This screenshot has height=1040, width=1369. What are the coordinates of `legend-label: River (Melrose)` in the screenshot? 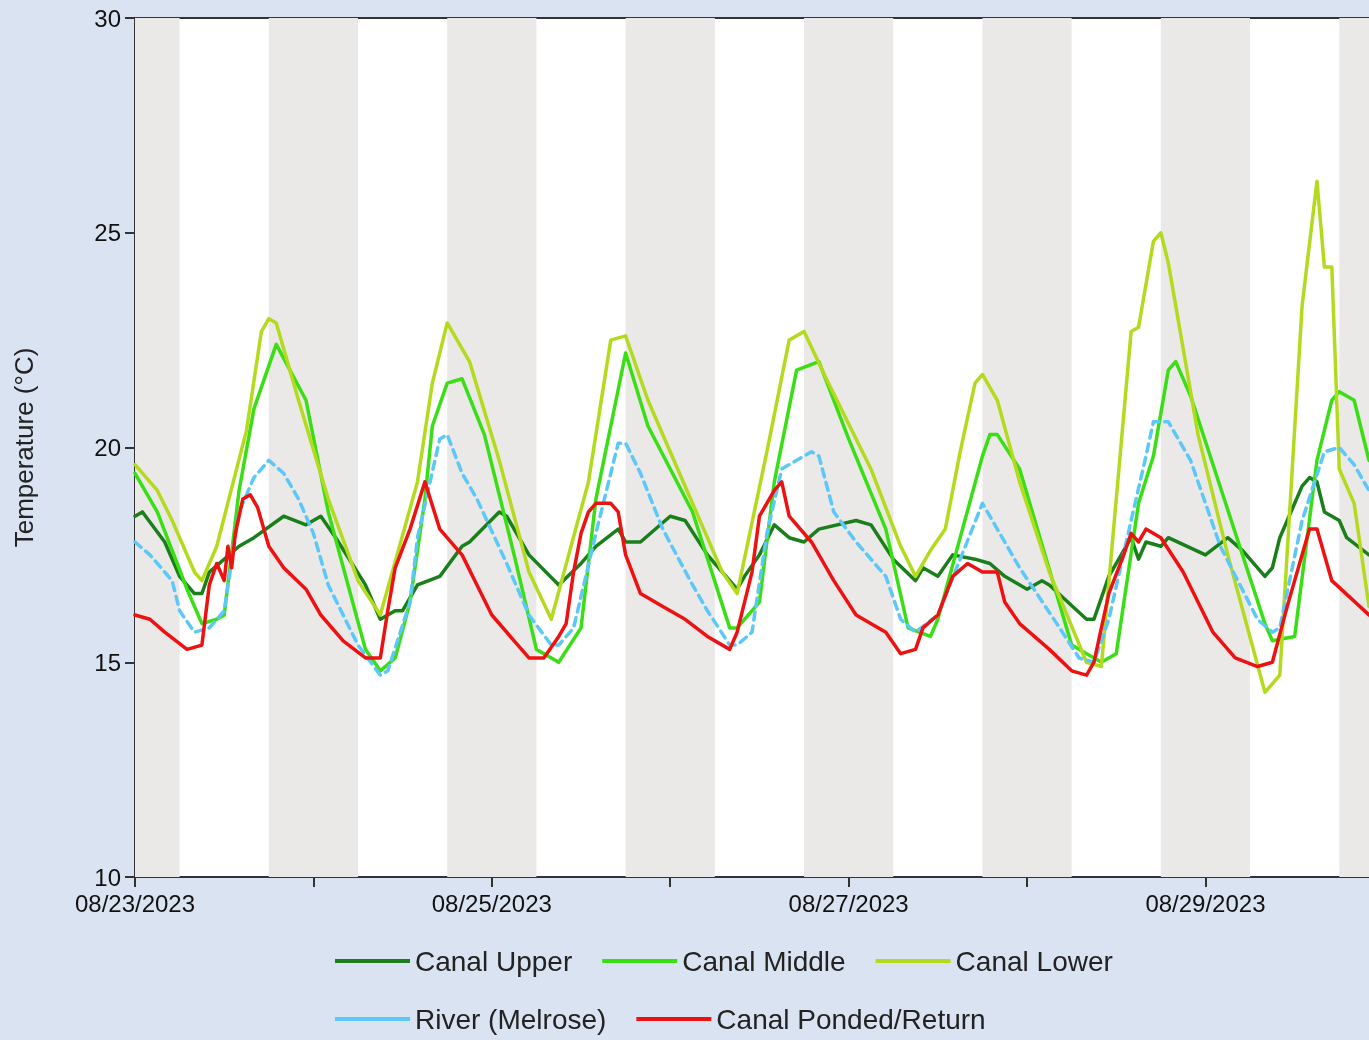 It's located at (511, 1019).